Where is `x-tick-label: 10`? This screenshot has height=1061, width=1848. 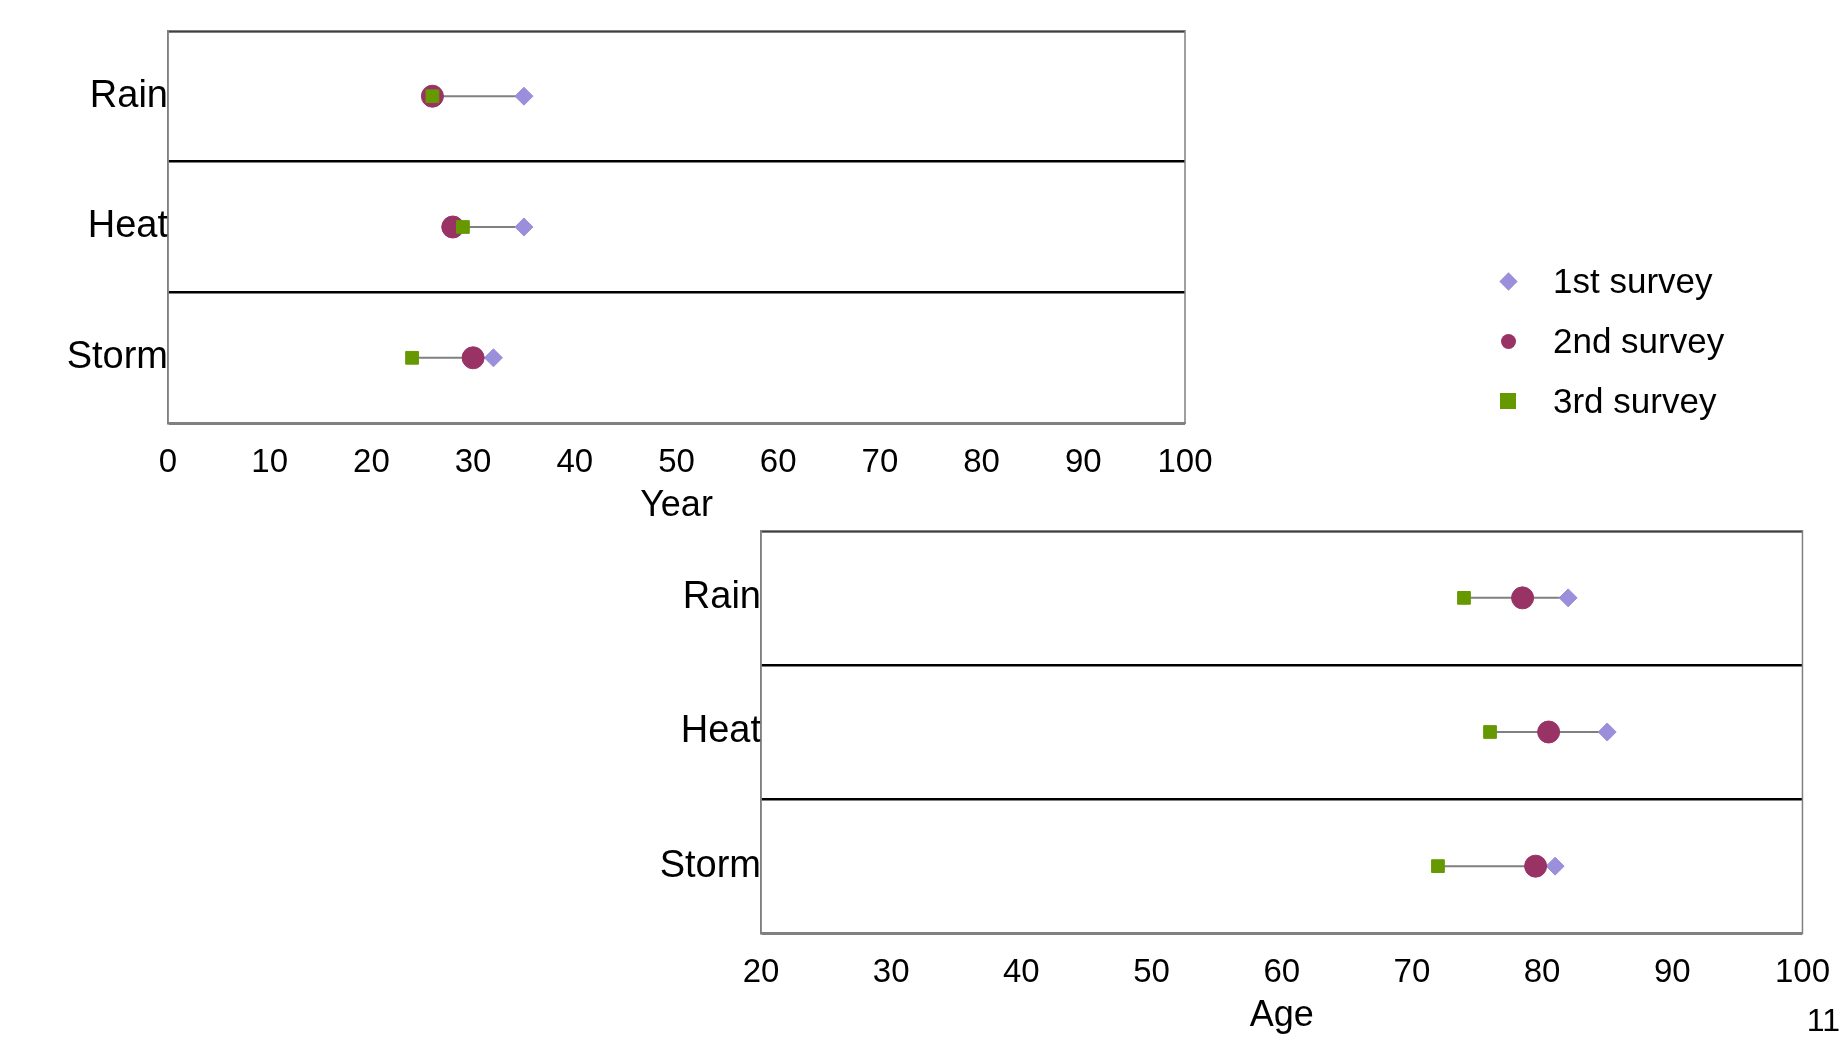 x-tick-label: 10 is located at coordinates (270, 461).